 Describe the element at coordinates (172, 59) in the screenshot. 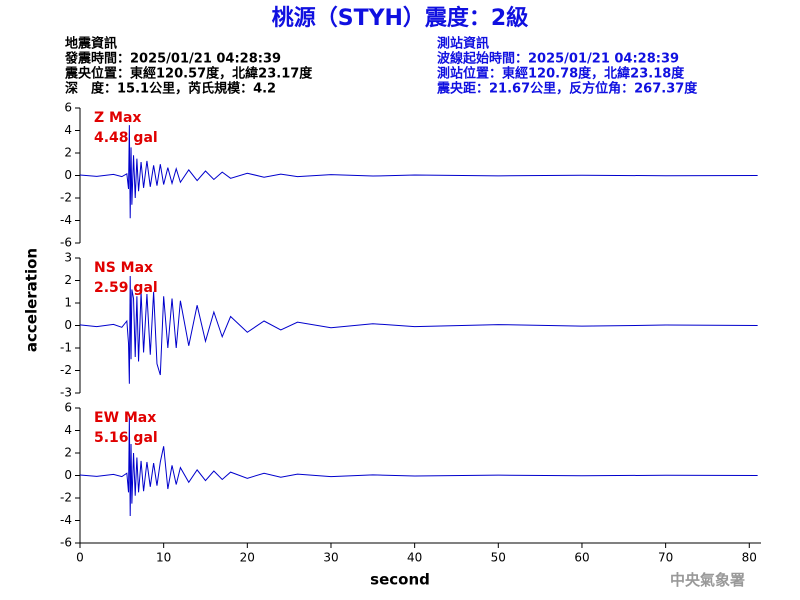

I see `info-line: 發震時間：2025/01/21 04:28:39` at that location.